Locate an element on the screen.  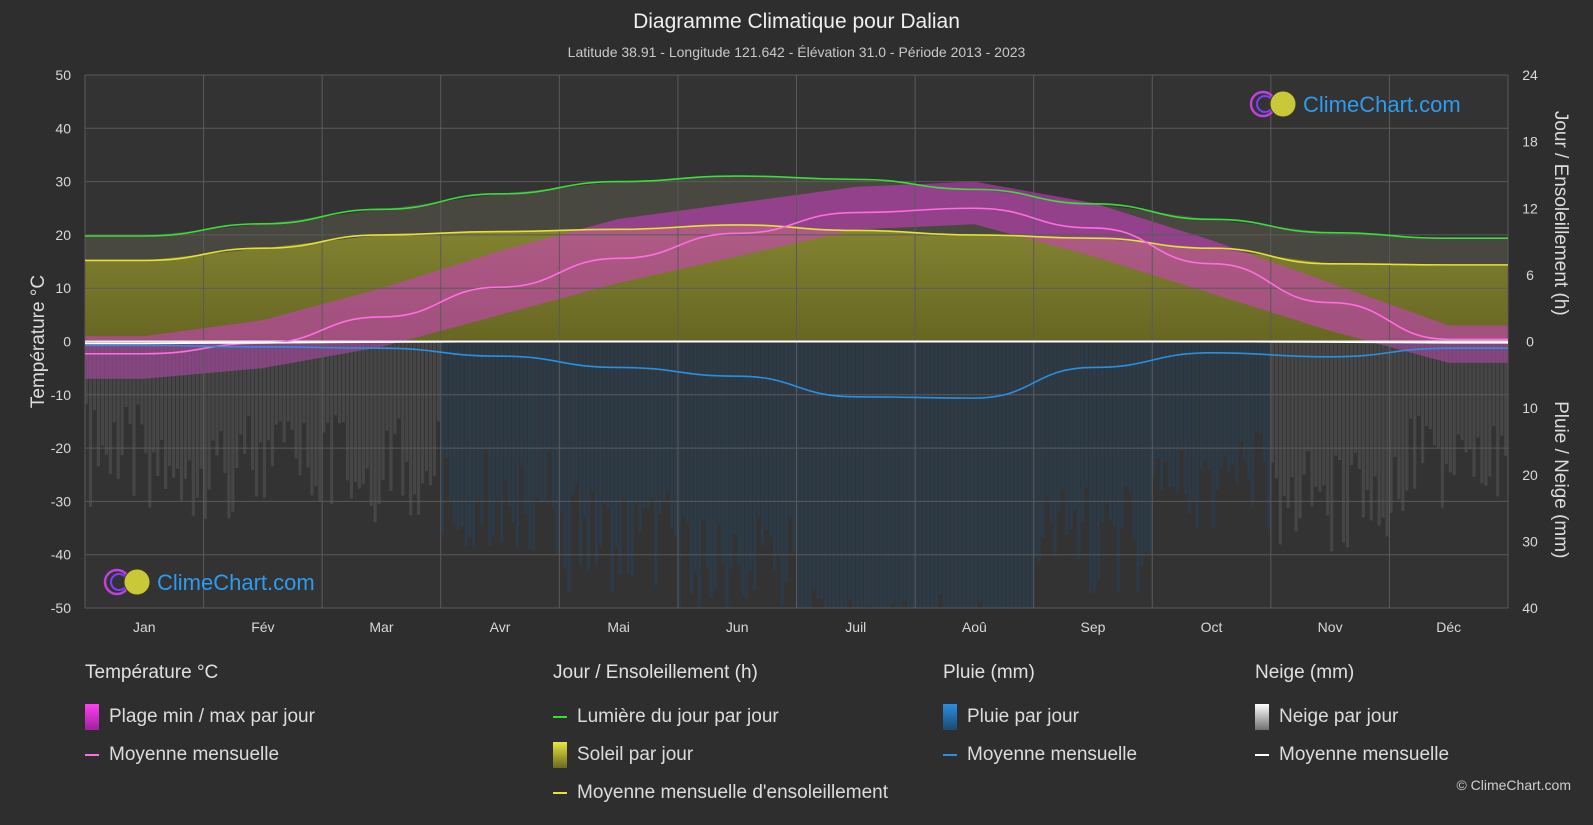
rain-mean-swatch is located at coordinates (950, 755).